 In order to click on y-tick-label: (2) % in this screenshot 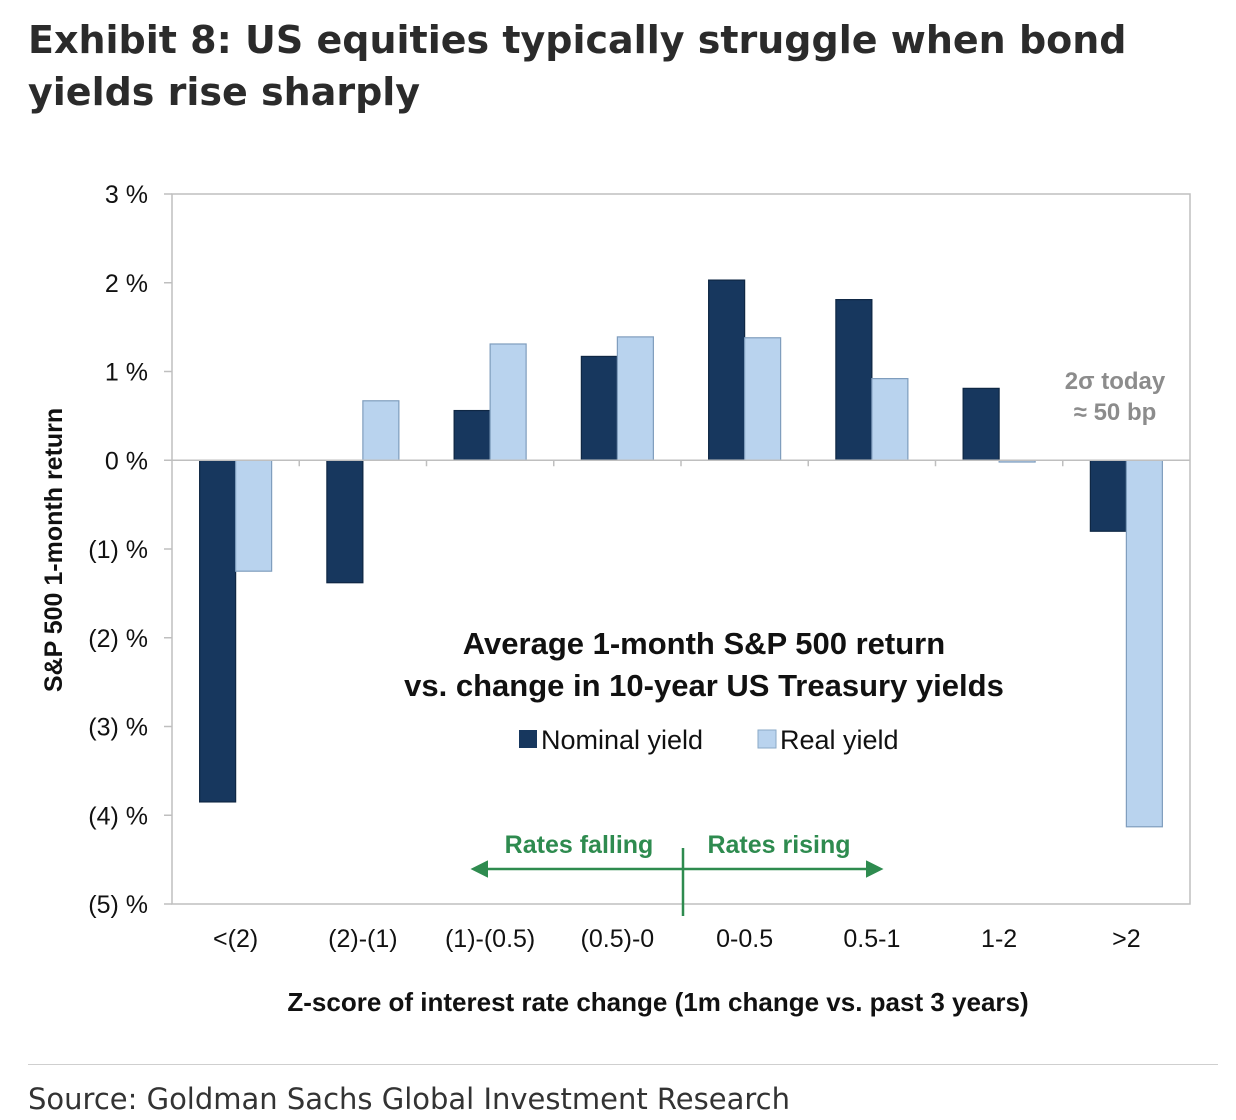, I will do `click(118, 639)`.